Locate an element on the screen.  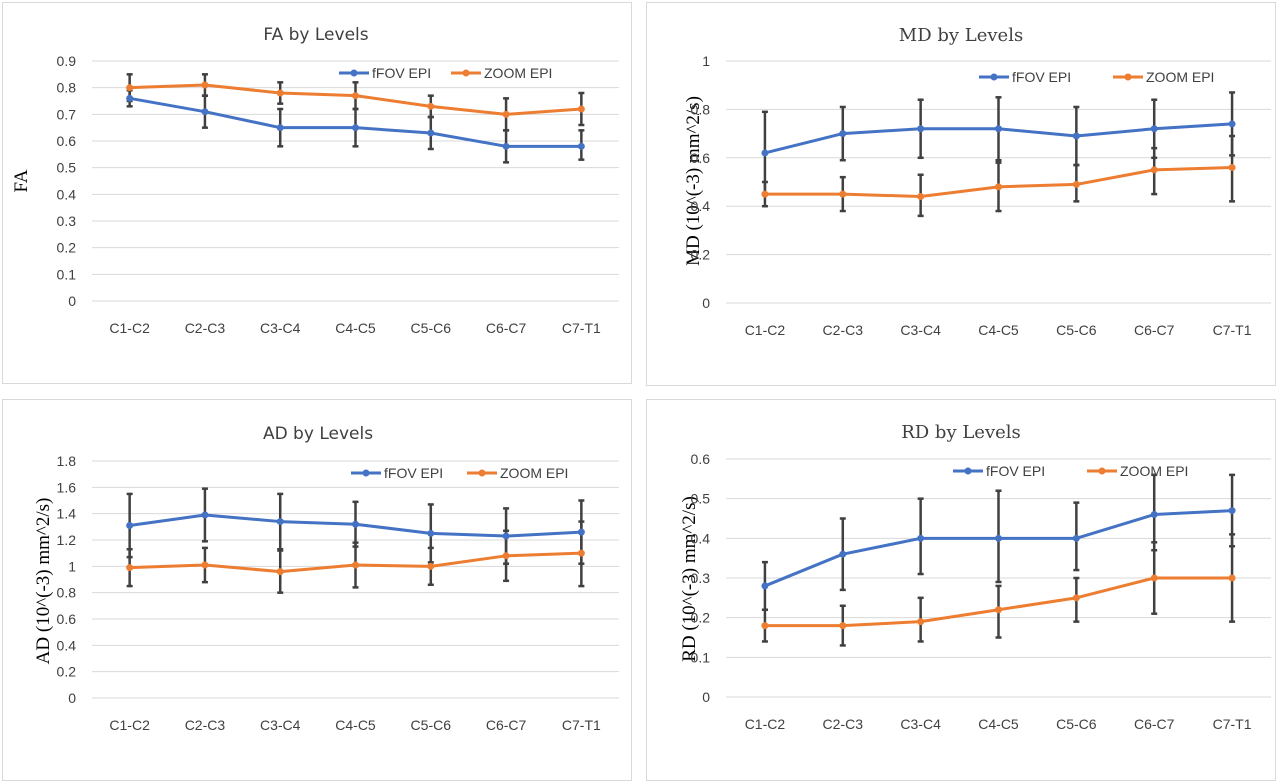
md-x-tick-label: C2-C3 is located at coordinates (843, 330).